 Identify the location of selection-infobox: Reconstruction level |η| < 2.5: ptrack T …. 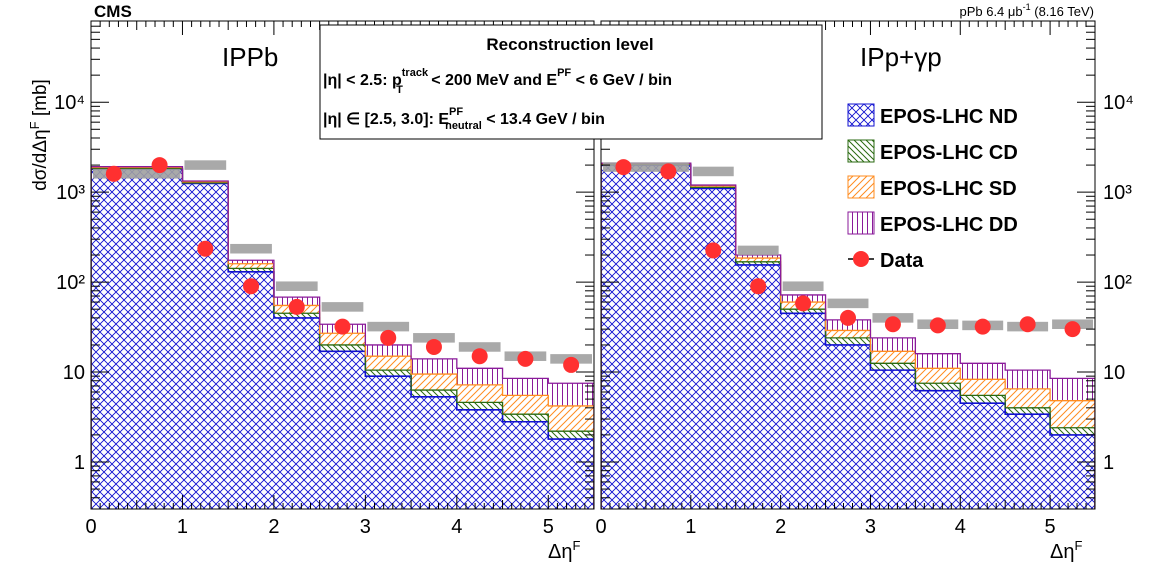
(571, 82).